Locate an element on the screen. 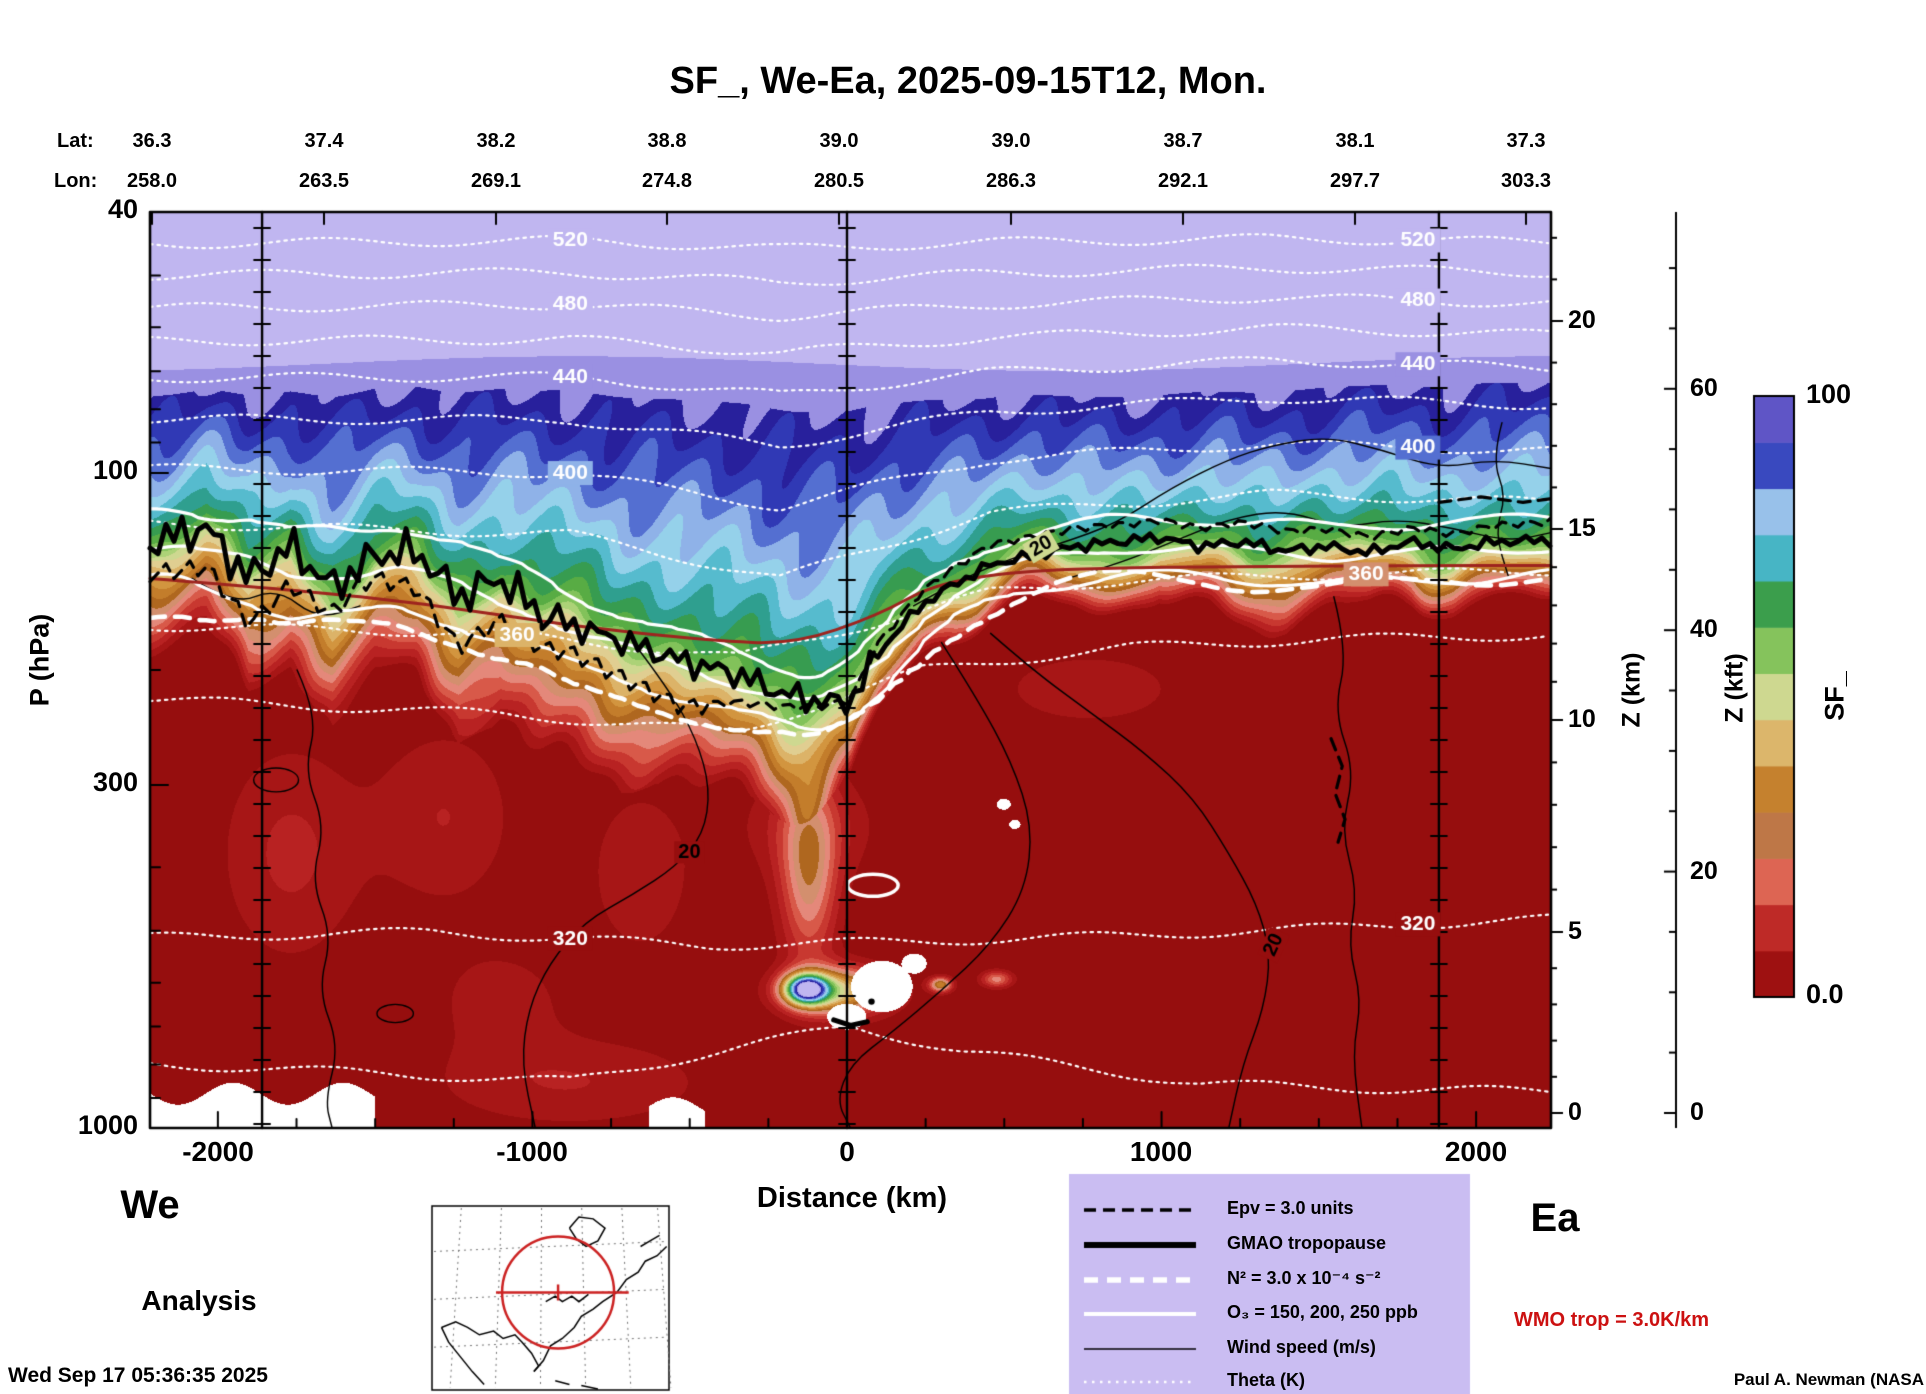 Image resolution: width=1926 pixels, height=1394 pixels. section-start-label: We is located at coordinates (150, 1205).